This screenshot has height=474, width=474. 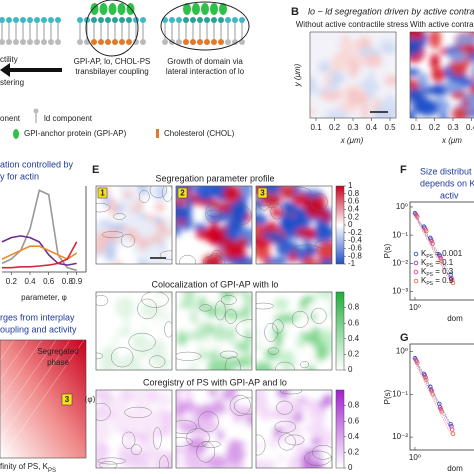 I want to click on row-title: Segregation parameter profile, so click(x=214, y=178).